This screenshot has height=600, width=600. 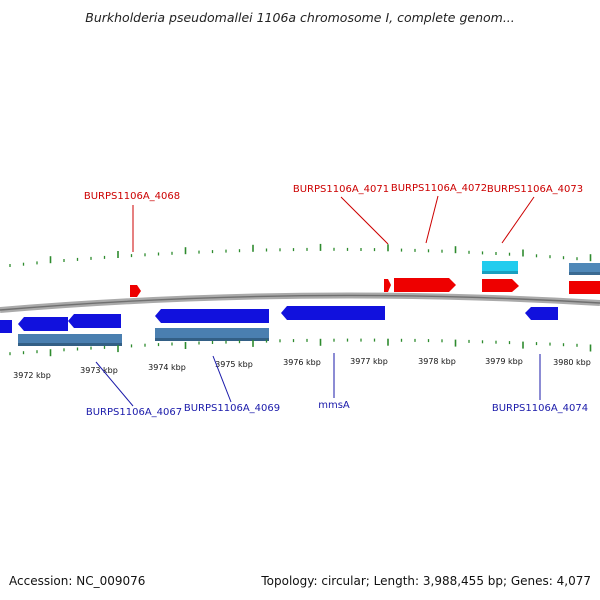 What do you see at coordinates (70, 340) in the screenshot?
I see `cds-reverse-a` at bounding box center [70, 340].